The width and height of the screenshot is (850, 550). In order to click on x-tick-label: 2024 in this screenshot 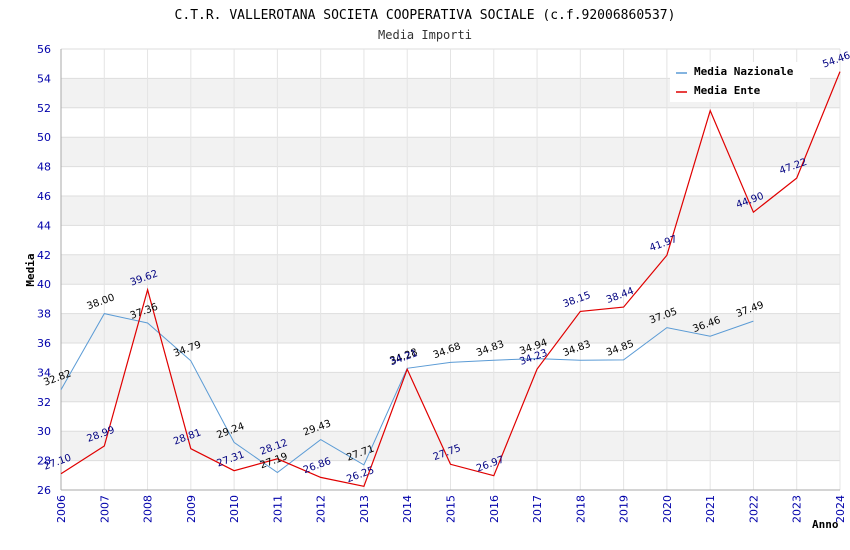, I will do `click(840, 509)`.